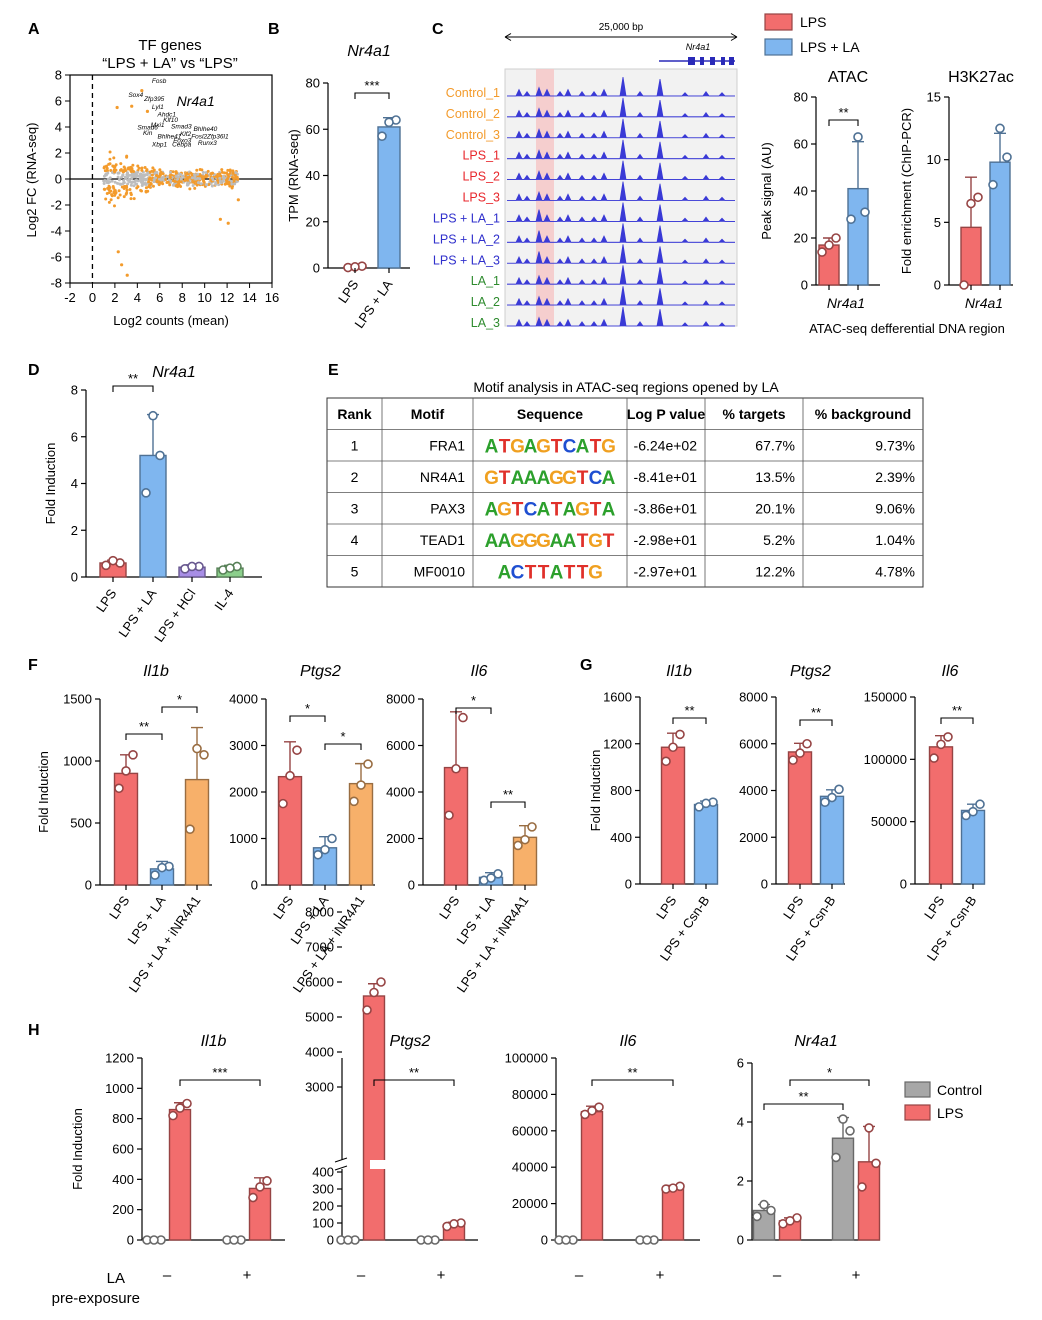 The image size is (1042, 1320). What do you see at coordinates (530, 1130) in the screenshot?
I see `panel-h3-y-tick-label: 60000` at bounding box center [530, 1130].